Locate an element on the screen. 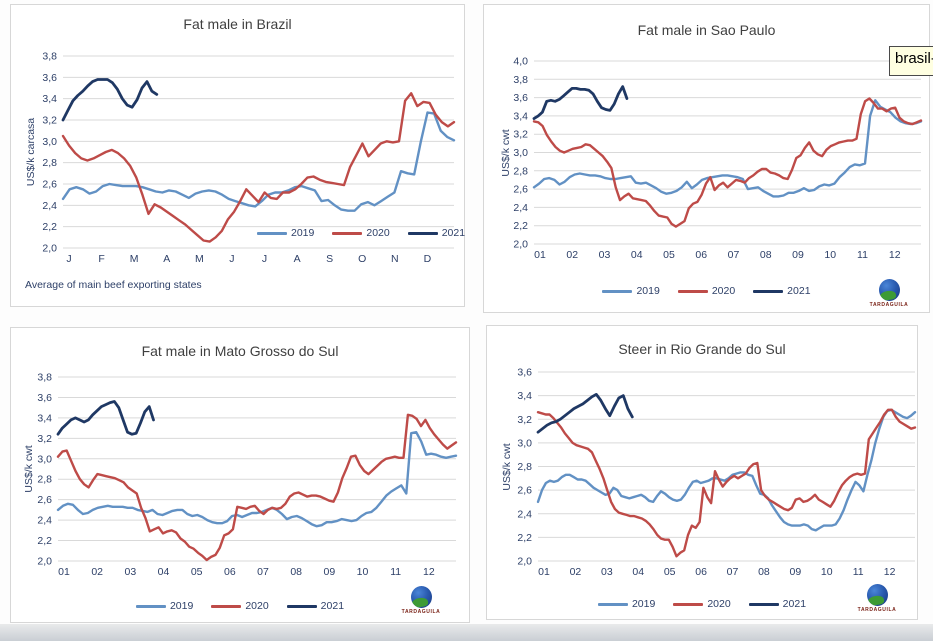 The width and height of the screenshot is (933, 641). chart-title: Fat male in Mato Grosso do Sul is located at coordinates (240, 351).